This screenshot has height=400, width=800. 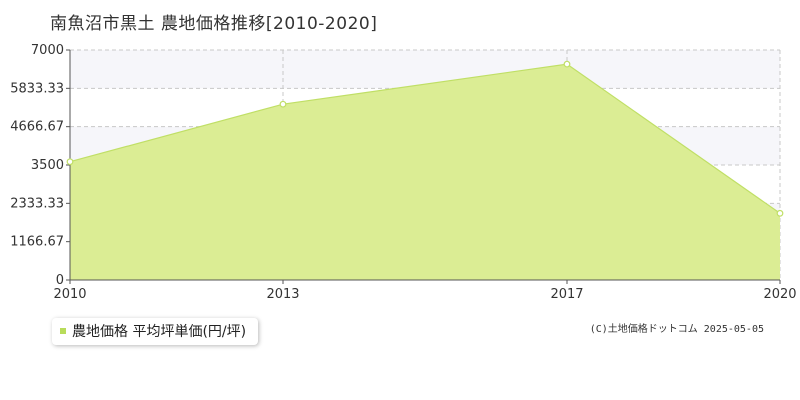 I want to click on y-tick-label: 2333.33, so click(x=37, y=203).